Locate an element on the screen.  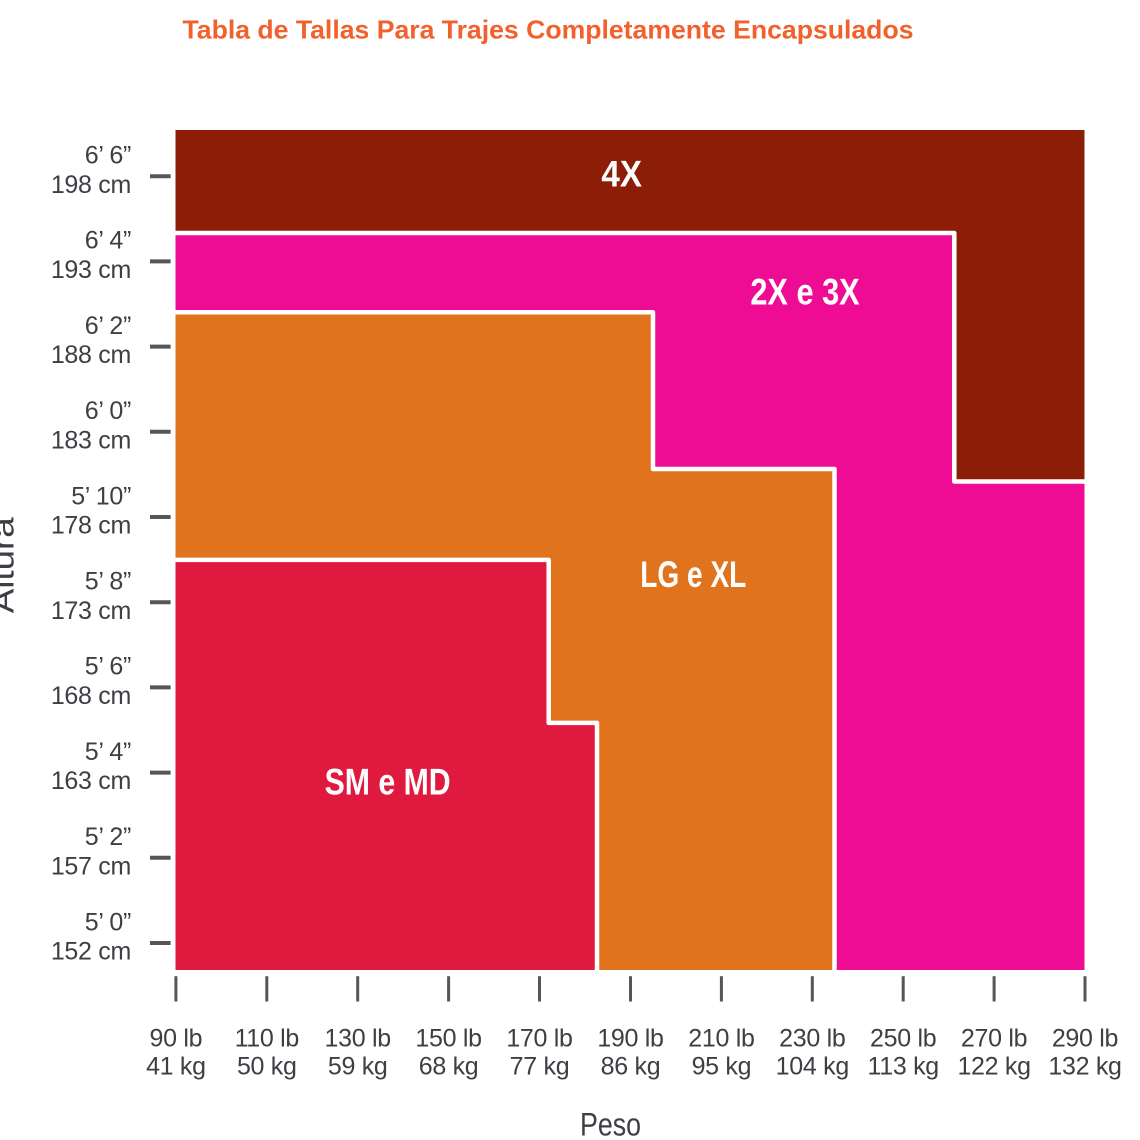
svg-text: 4X is located at coordinates (621, 173).